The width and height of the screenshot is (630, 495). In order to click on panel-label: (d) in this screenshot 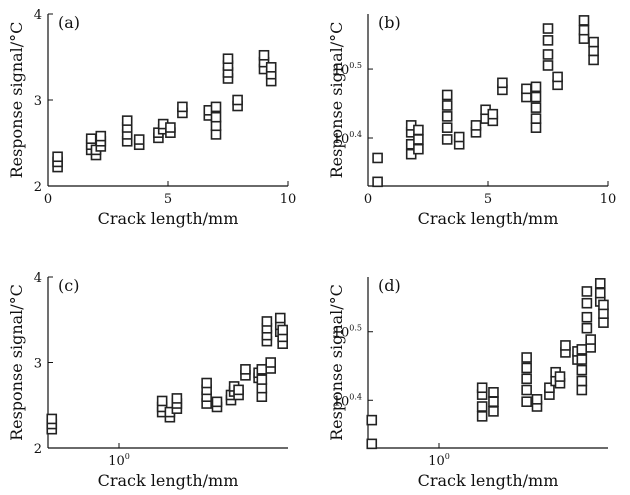, I will do `click(389, 285)`.